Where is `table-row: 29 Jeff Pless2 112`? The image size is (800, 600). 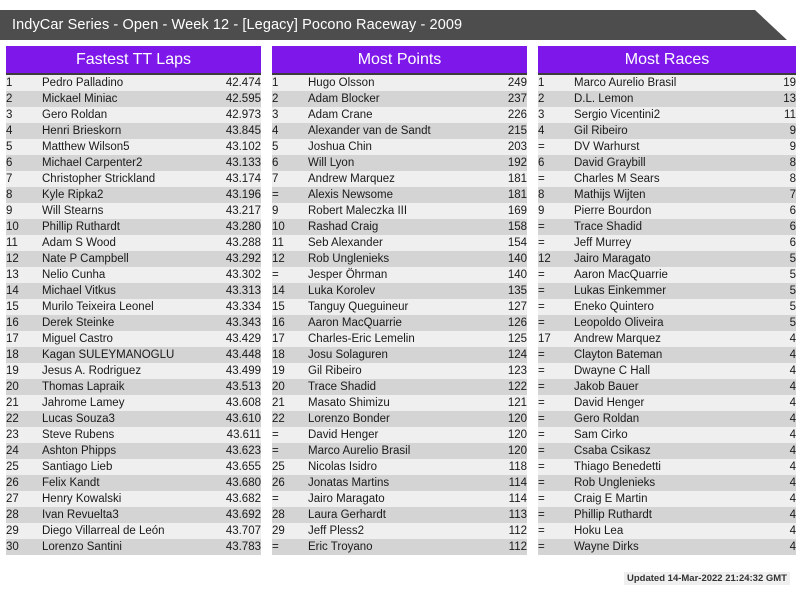
table-row: 29 Jeff Pless2 112 is located at coordinates (399, 531).